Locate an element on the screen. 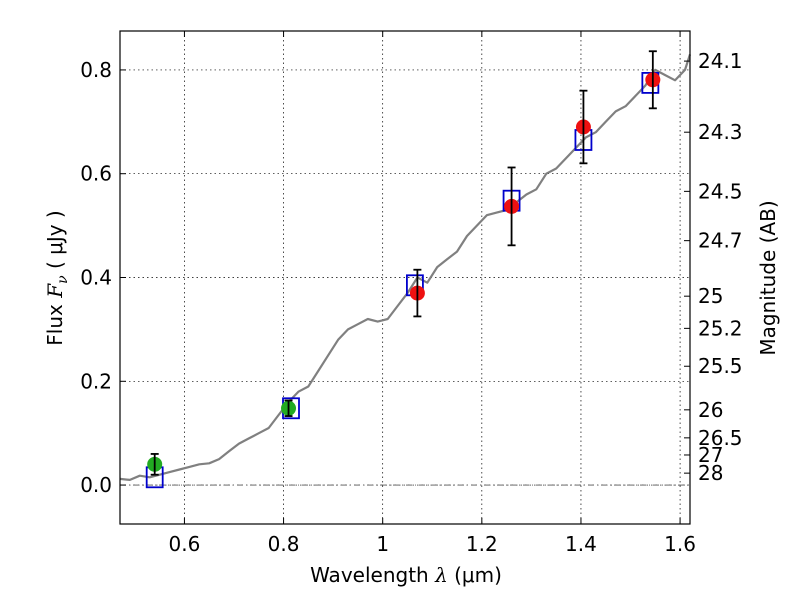 The width and height of the screenshot is (800, 600). x-axis-label: Wavelength λ (μm) is located at coordinates (406, 575).